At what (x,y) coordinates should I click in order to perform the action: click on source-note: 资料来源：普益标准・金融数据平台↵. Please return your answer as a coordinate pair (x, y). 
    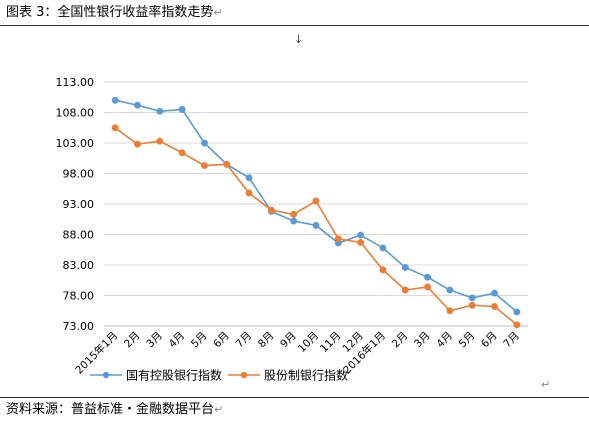
    Looking at the image, I should click on (114, 410).